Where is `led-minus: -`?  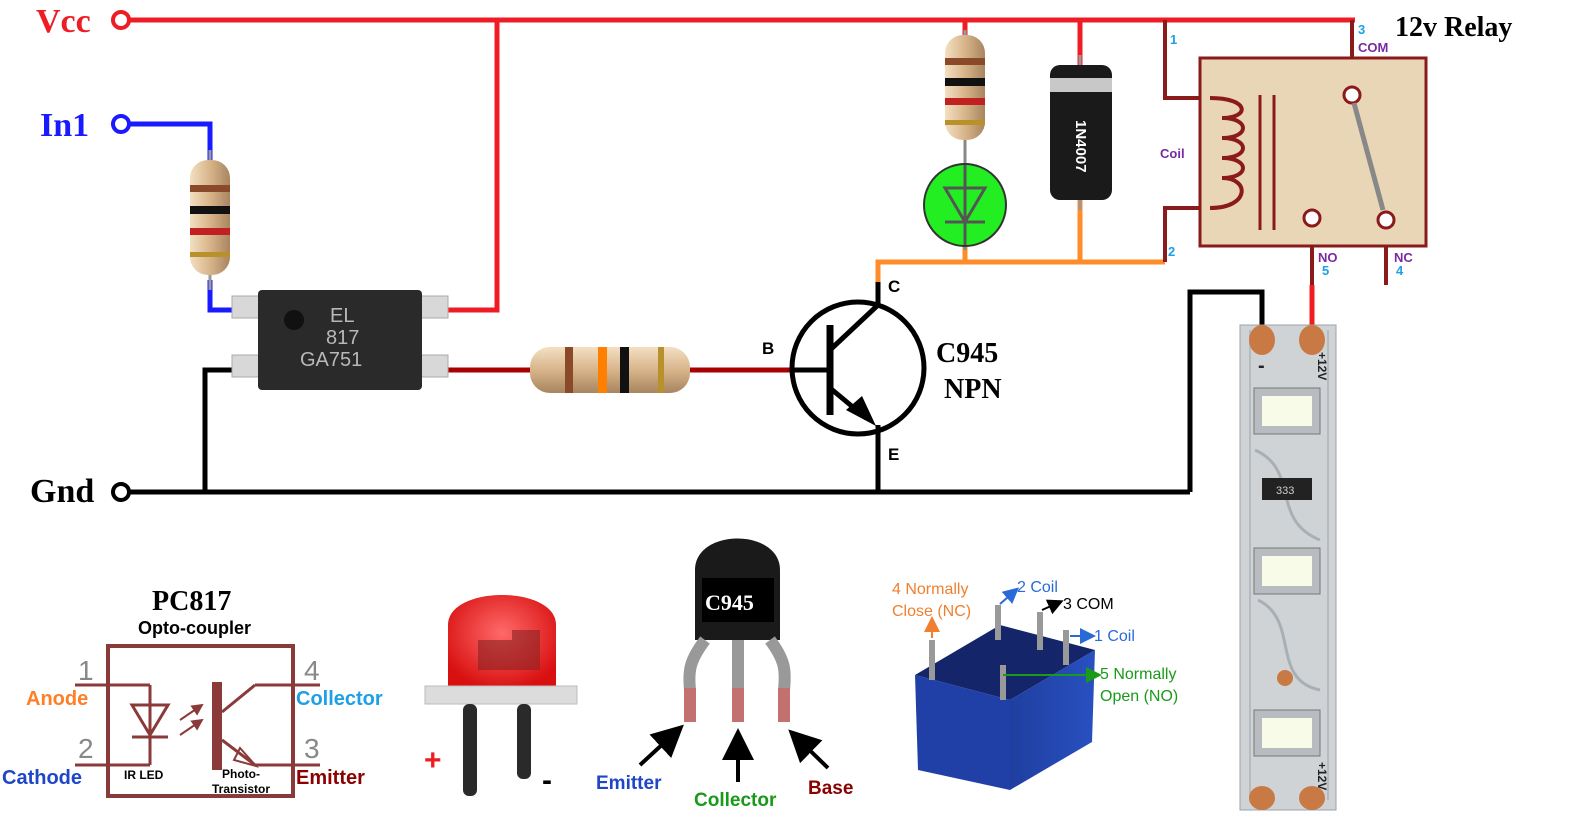
led-minus: - is located at coordinates (547, 780).